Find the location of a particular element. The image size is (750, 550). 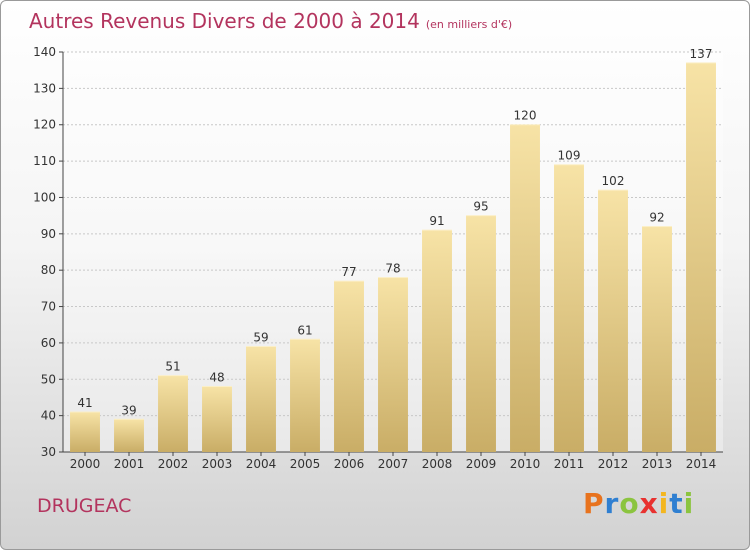

x-tick-label: 2009 is located at coordinates (481, 464).